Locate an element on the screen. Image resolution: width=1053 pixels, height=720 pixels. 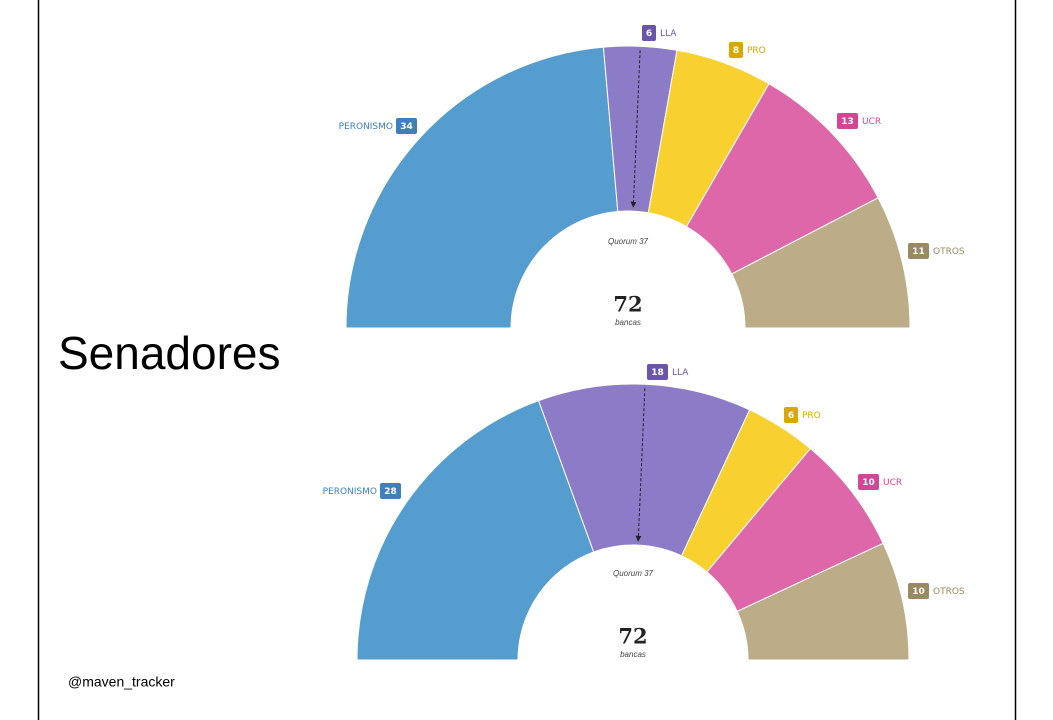
value-label: 13 is located at coordinates (847, 122).